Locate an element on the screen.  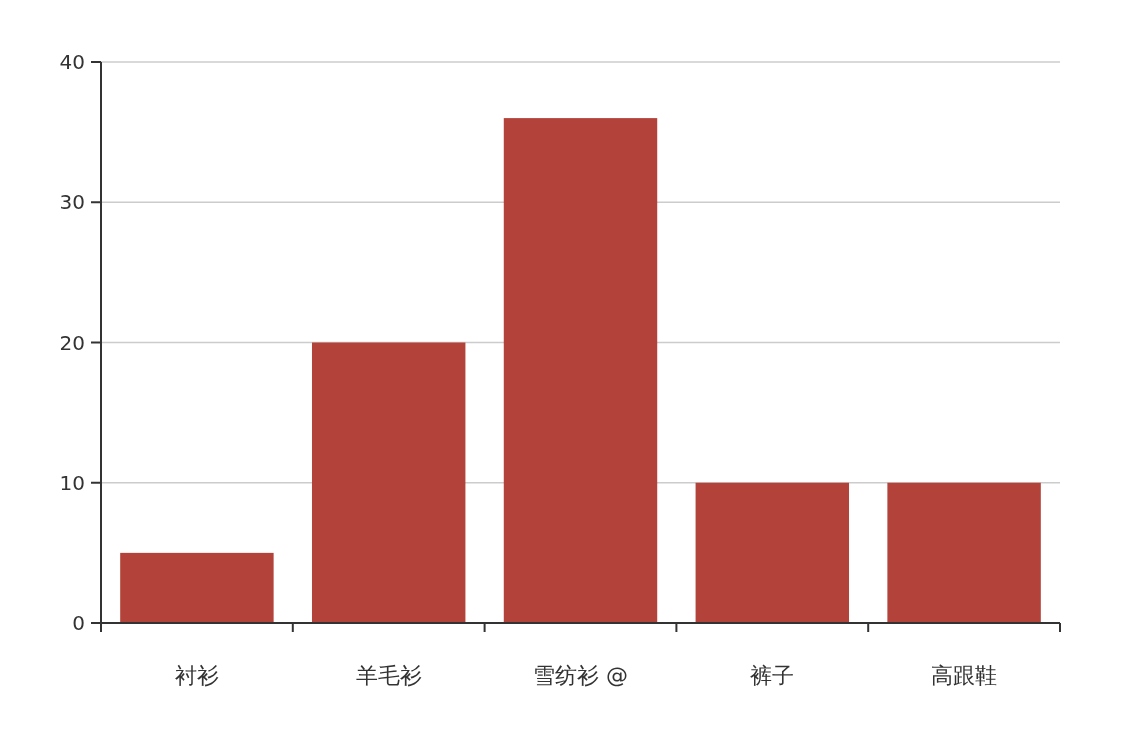
x-tick-label: 裤子 is located at coordinates (772, 675).